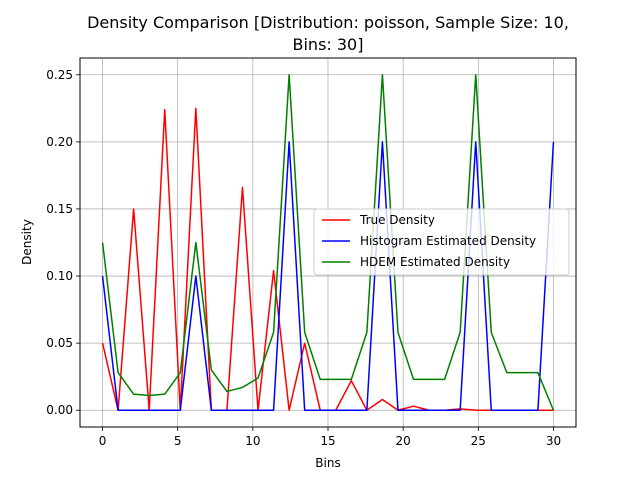 The image size is (640, 480). Describe the element at coordinates (27, 242) in the screenshot. I see `y-axis-label: Density` at that location.